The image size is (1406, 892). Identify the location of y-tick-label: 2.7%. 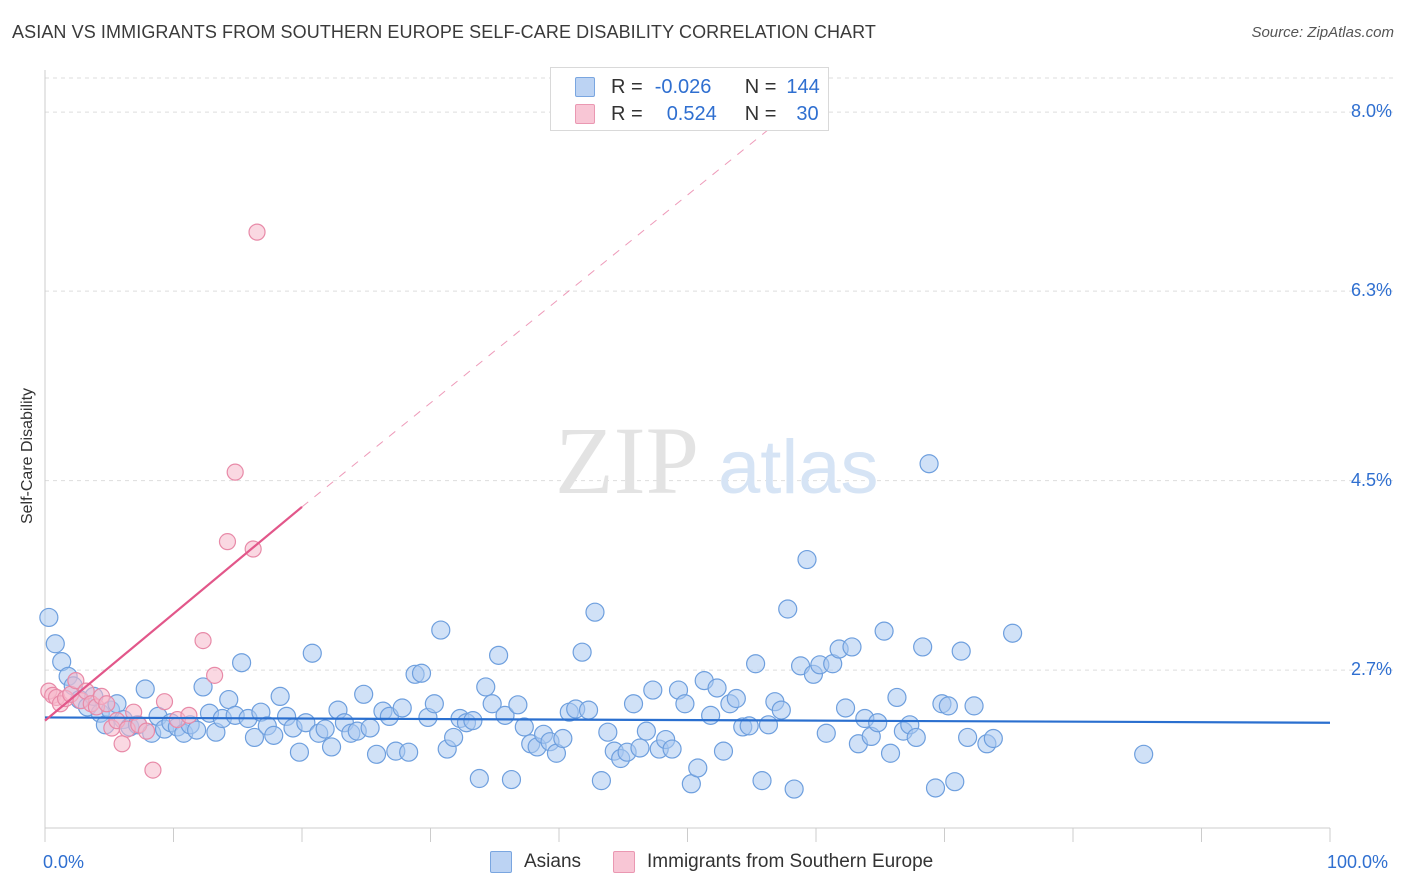
(1371, 669).